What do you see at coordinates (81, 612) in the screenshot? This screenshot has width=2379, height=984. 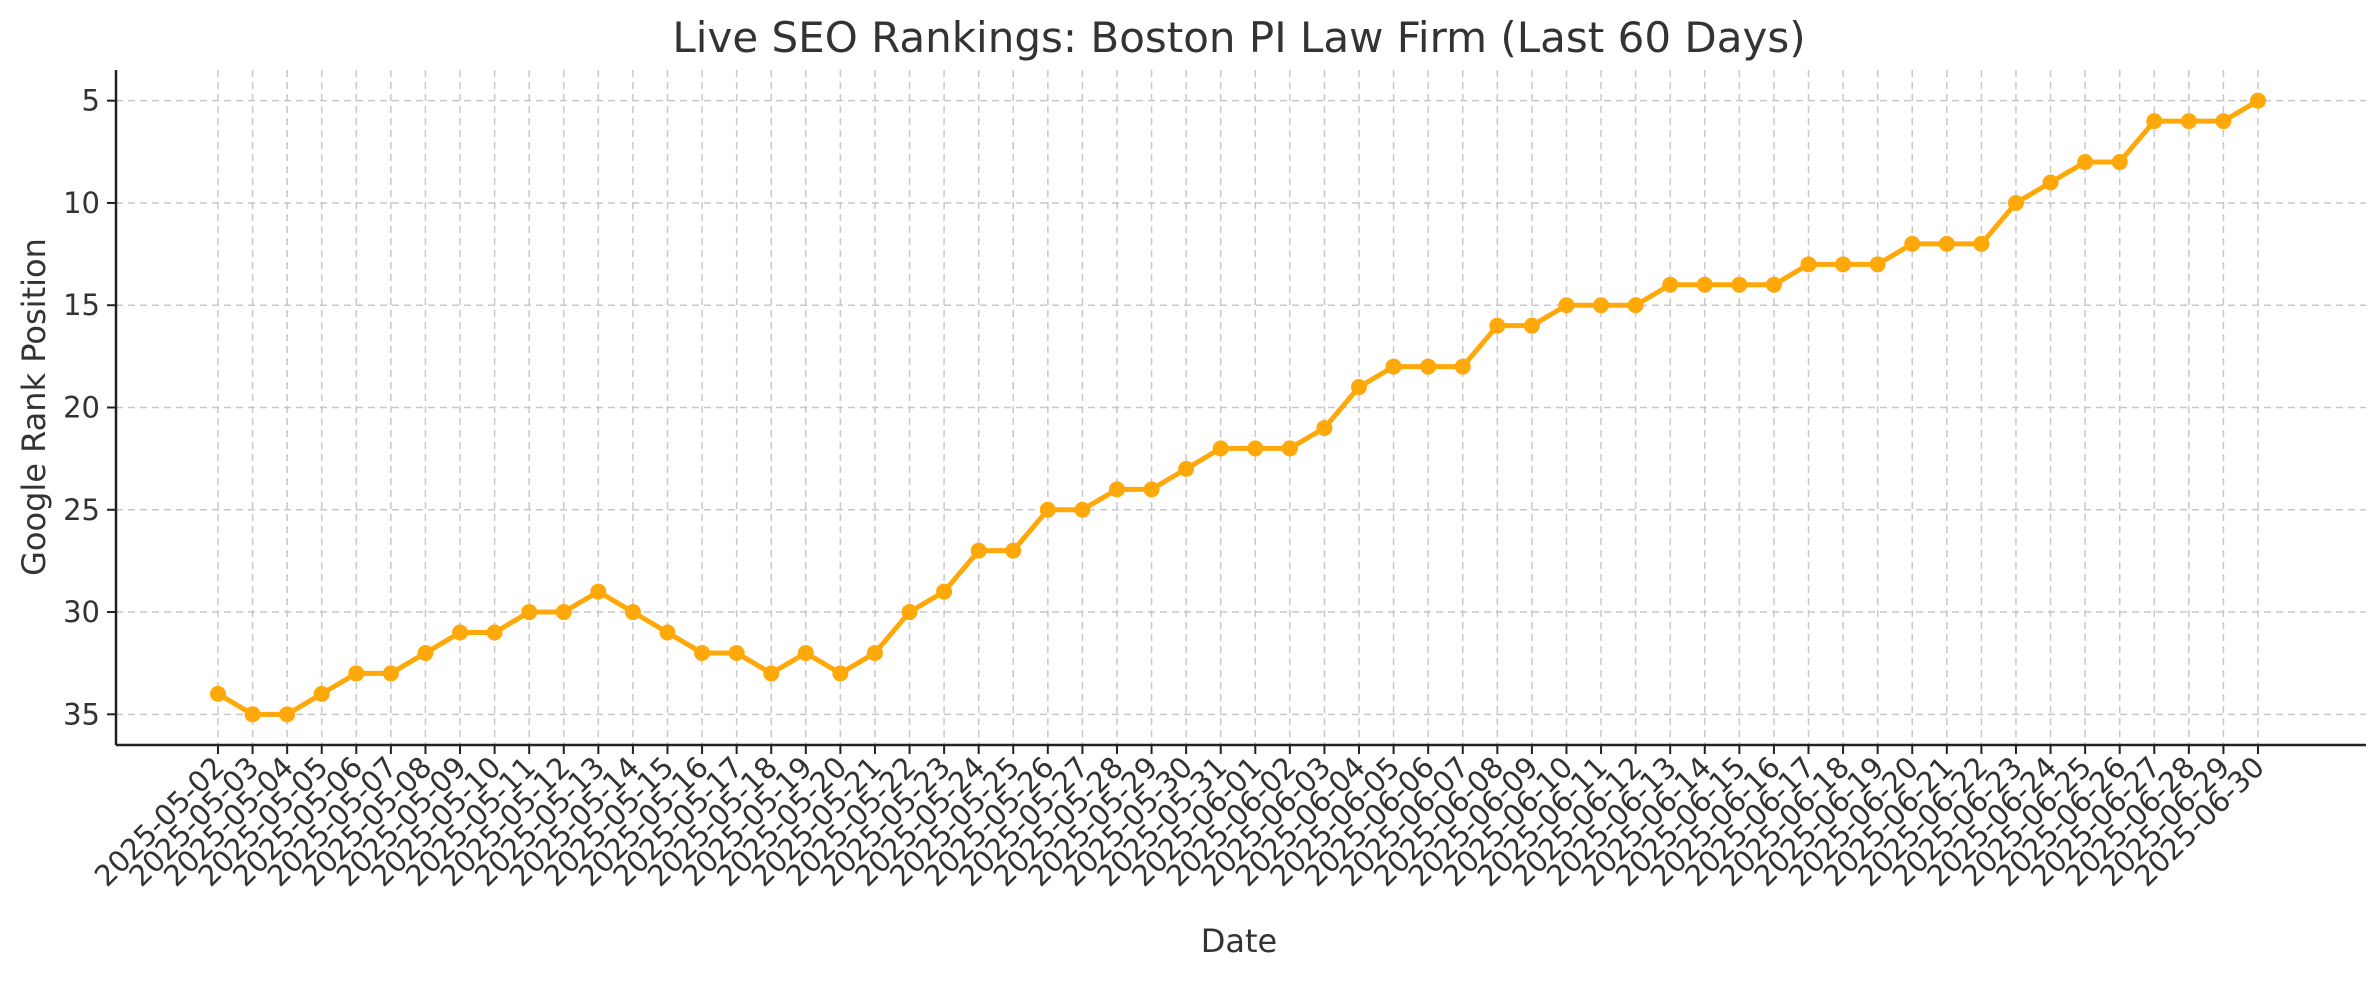 I see `y-tick-label: 30` at bounding box center [81, 612].